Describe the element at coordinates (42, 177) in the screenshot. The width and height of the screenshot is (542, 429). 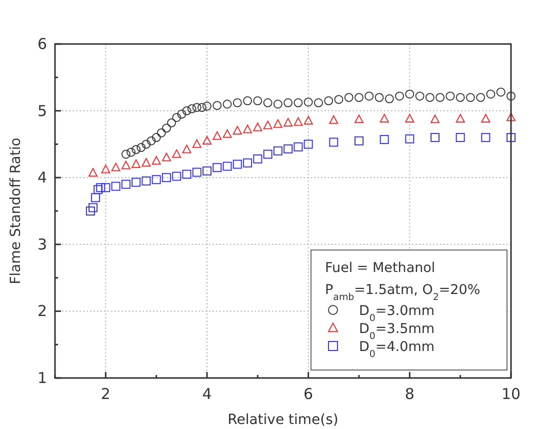
I see `y-tick-label: 4` at that location.